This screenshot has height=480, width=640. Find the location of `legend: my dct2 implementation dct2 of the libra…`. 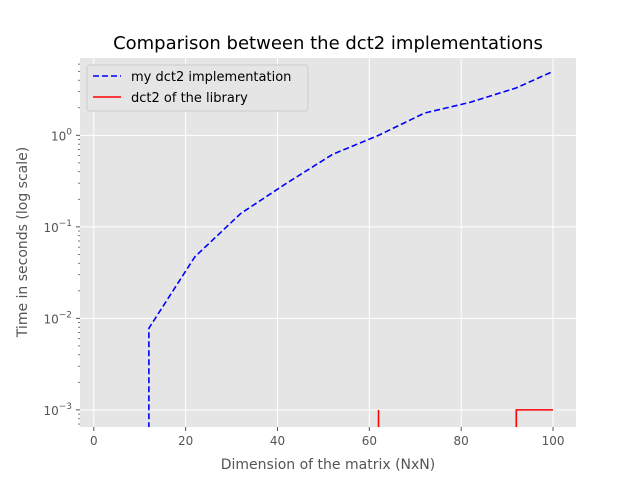

legend: my dct2 implementation dct2 of the libra… is located at coordinates (197, 88).